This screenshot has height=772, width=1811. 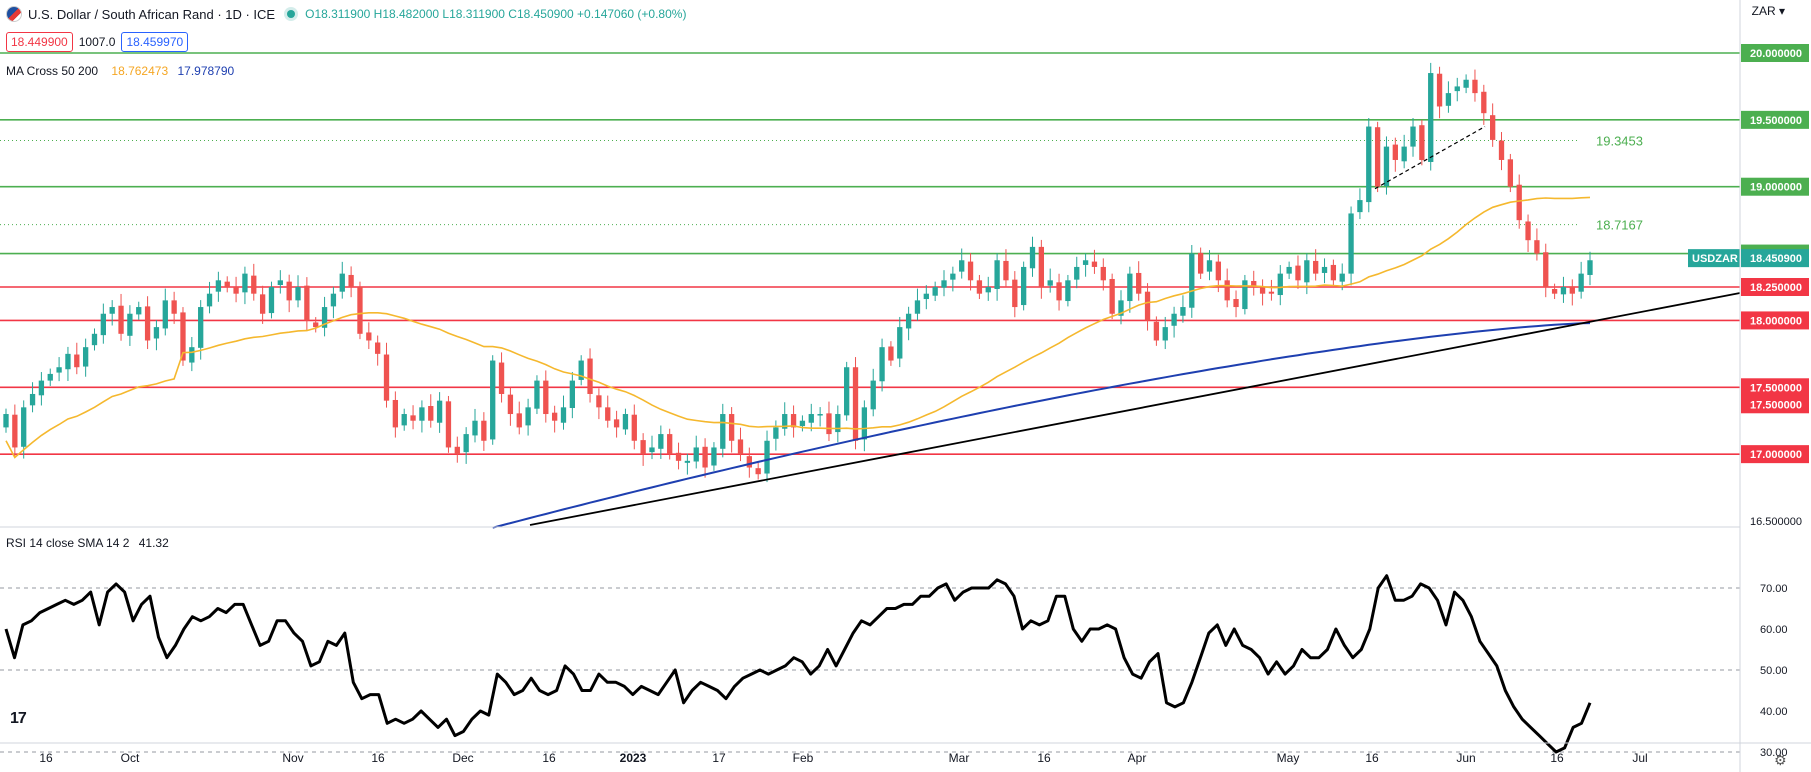 What do you see at coordinates (1780, 760) in the screenshot?
I see `gear-icon: ⚙` at bounding box center [1780, 760].